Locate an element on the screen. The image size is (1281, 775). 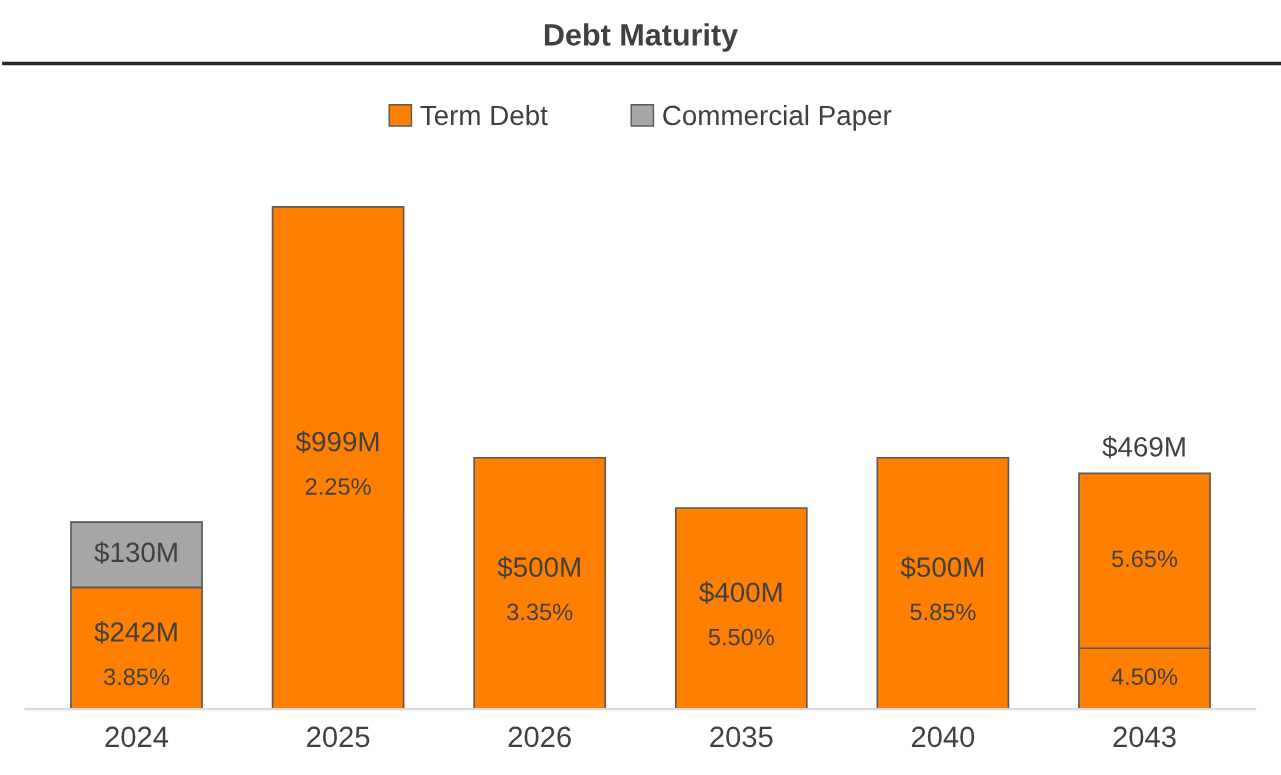
annotation: 5.65% is located at coordinates (1144, 559).